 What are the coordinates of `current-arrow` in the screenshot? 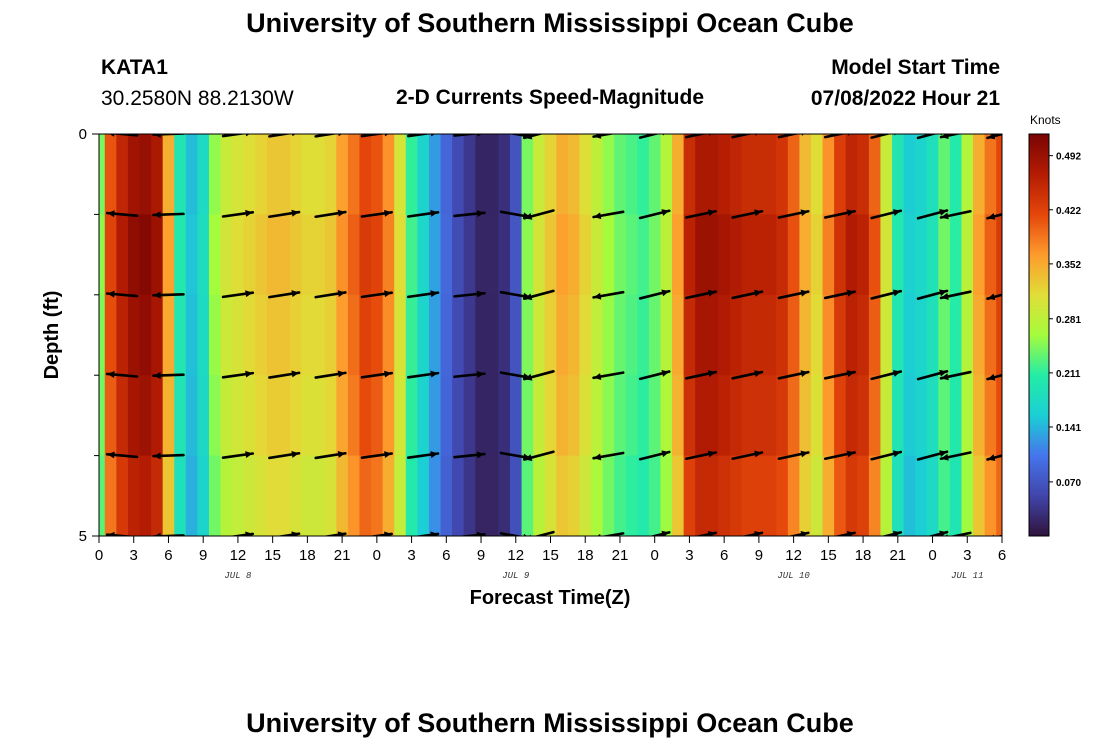 It's located at (544, 533).